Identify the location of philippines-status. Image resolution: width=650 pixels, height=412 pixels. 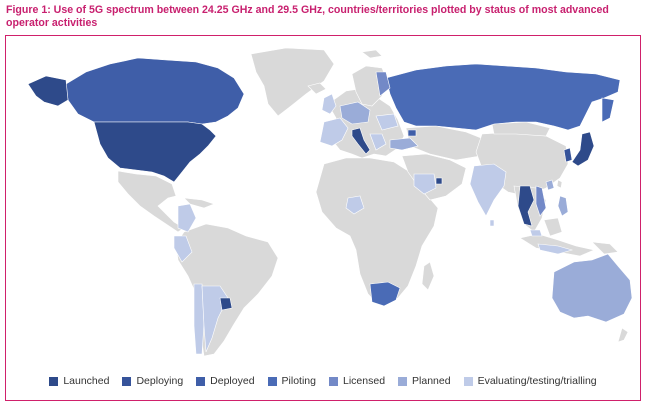
(563, 206).